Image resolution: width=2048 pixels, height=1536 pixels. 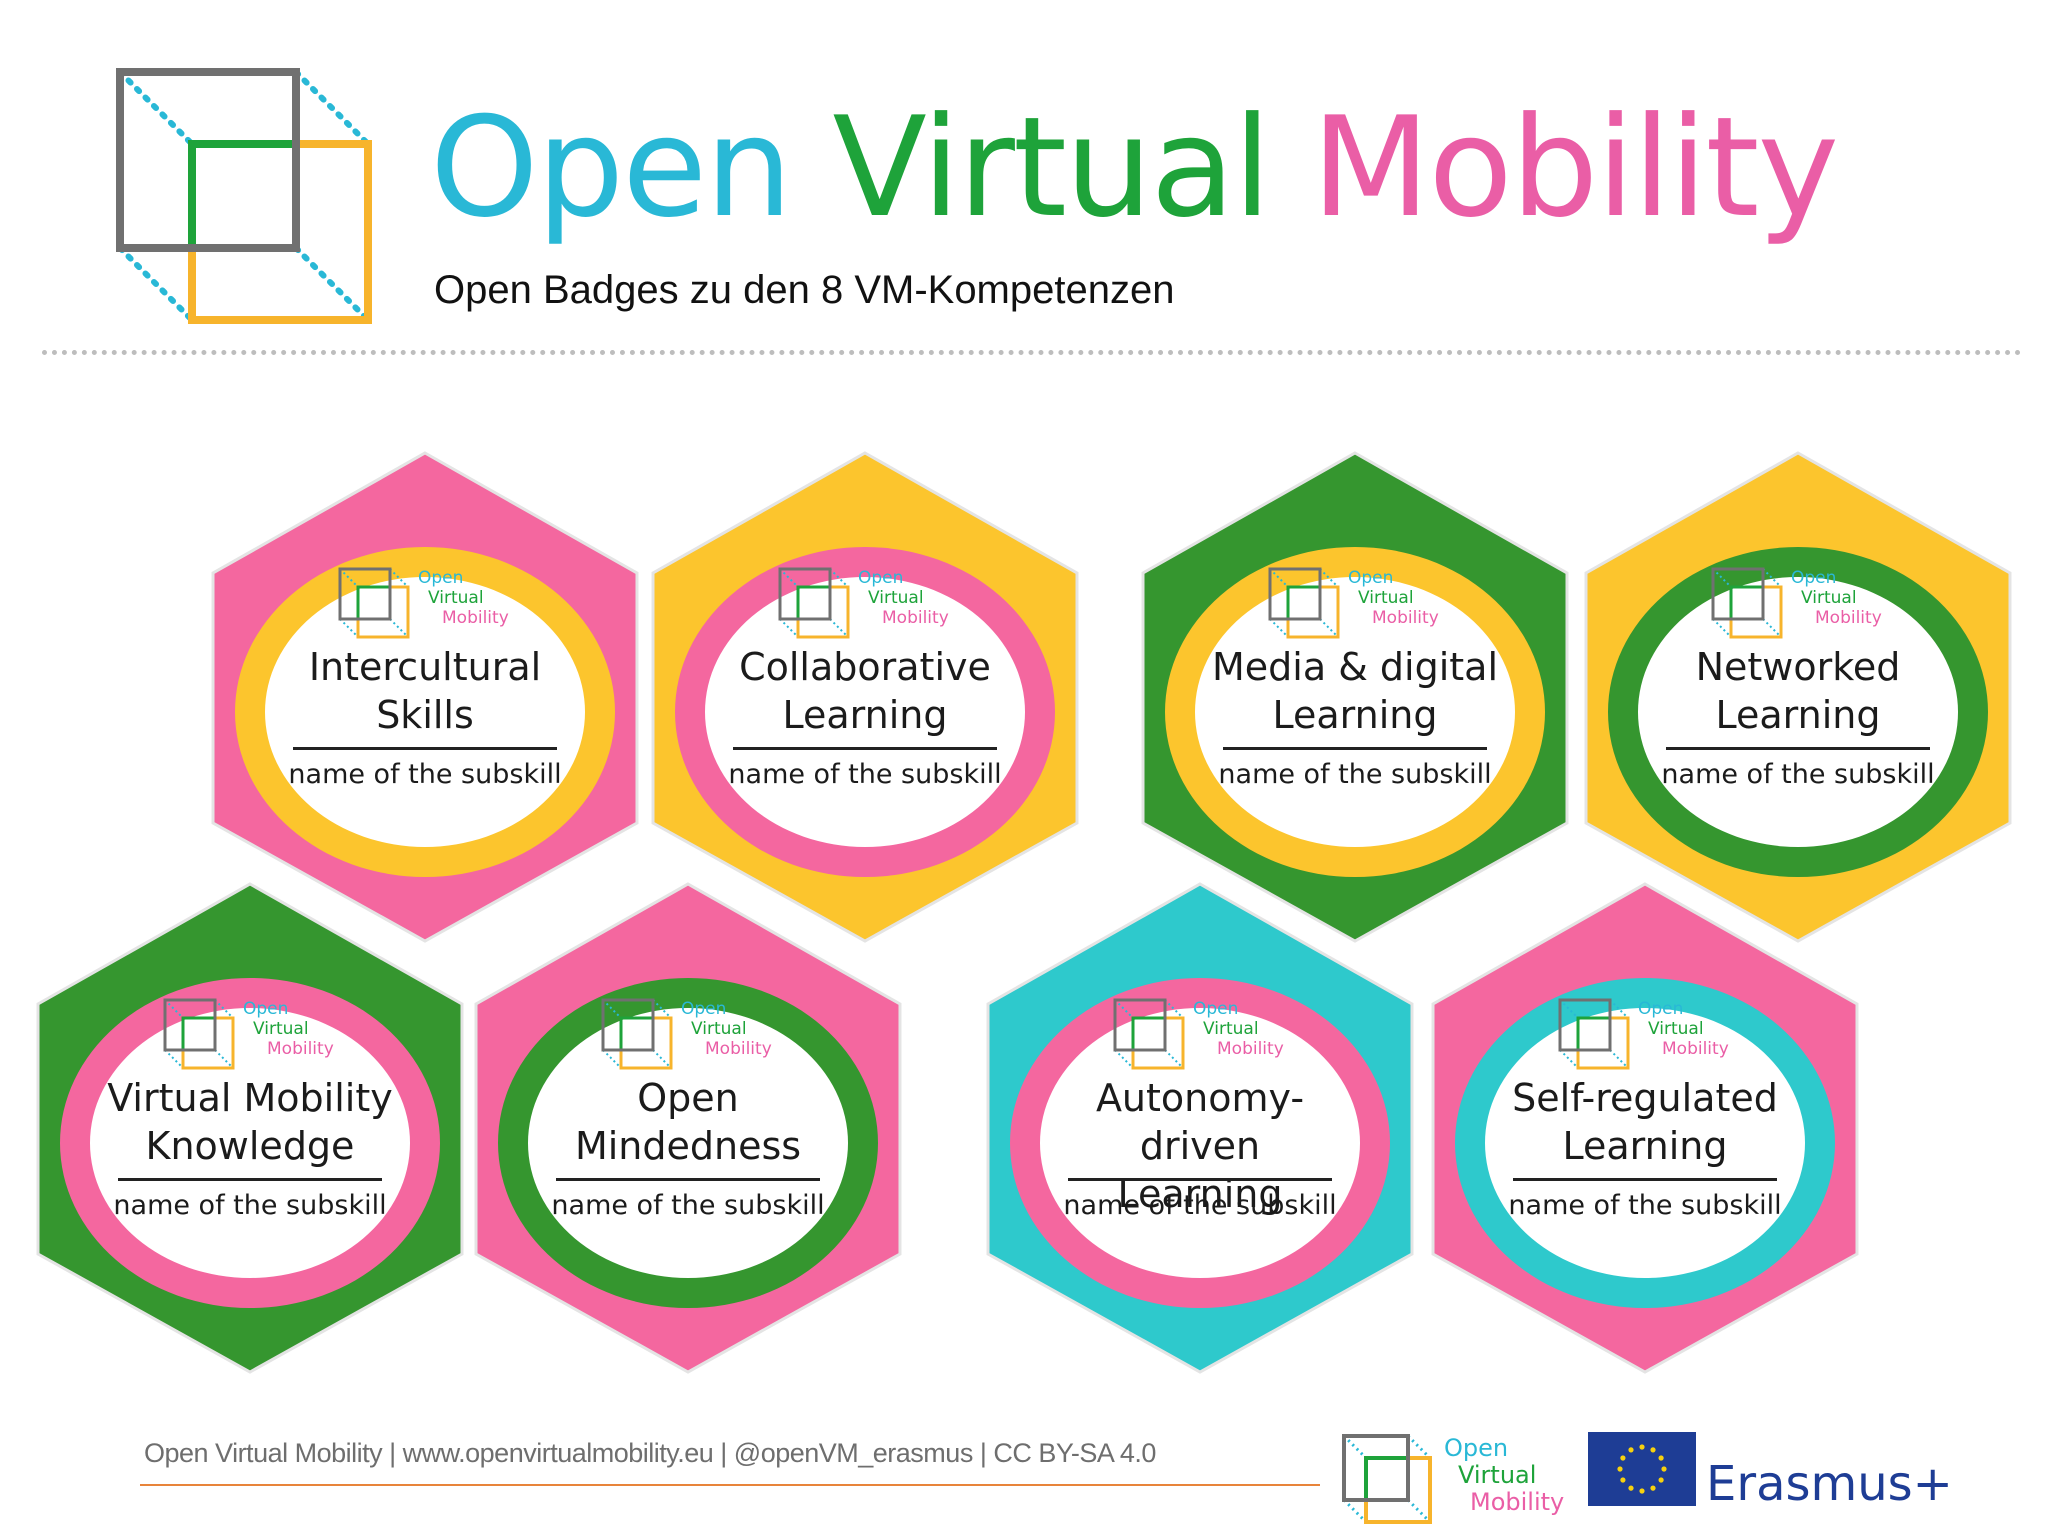 What do you see at coordinates (1200, 1122) in the screenshot?
I see `skill-name-line1: Autonomy-driven` at bounding box center [1200, 1122].